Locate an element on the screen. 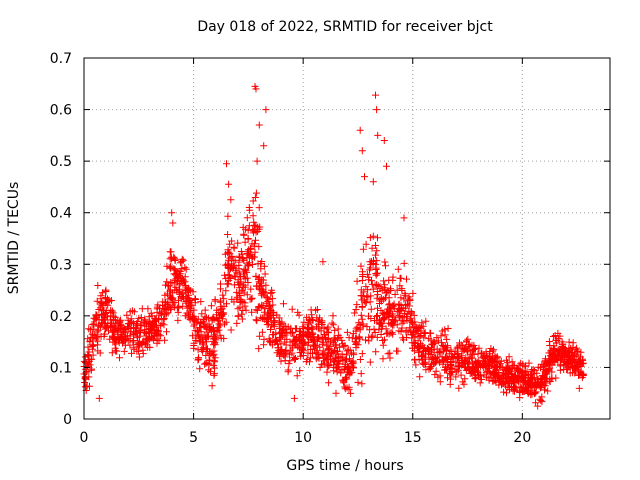 The image size is (640, 480). y-tick-label: 0.5 is located at coordinates (61, 162).